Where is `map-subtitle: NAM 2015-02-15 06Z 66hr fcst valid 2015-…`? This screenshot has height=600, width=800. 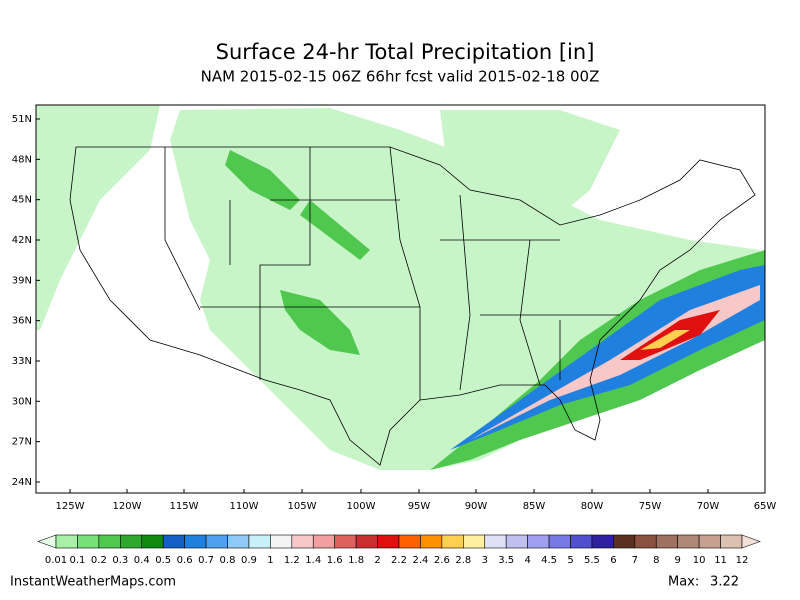 map-subtitle: NAM 2015-02-15 06Z 66hr fcst valid 2015-… is located at coordinates (400, 77).